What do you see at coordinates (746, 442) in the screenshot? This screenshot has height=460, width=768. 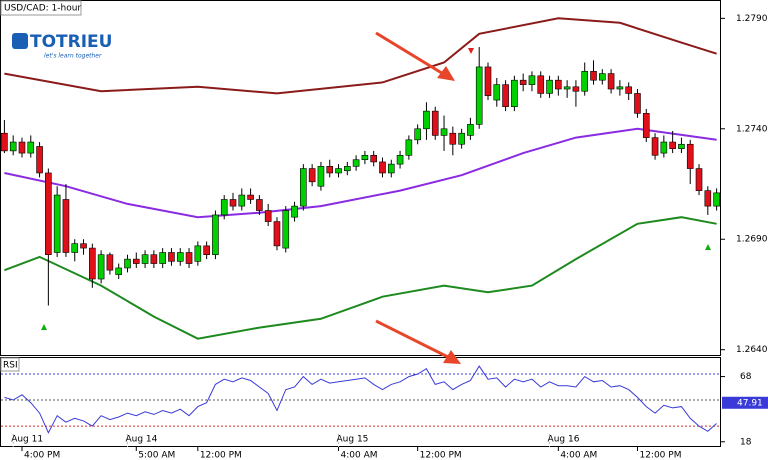 I see `y-tick-label: 18` at bounding box center [746, 442].